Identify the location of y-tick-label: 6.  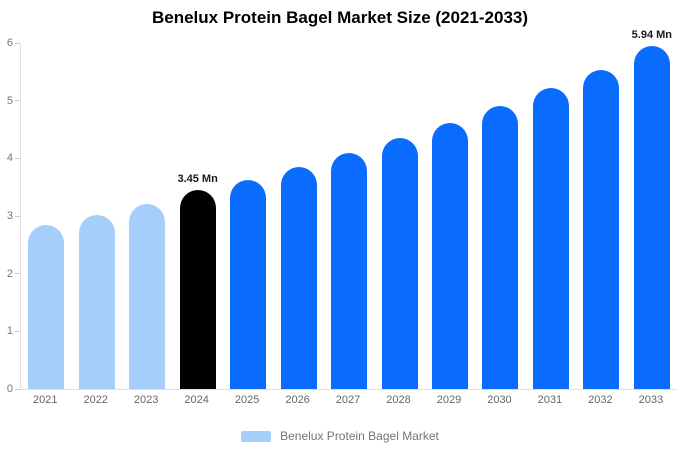
(9, 43).